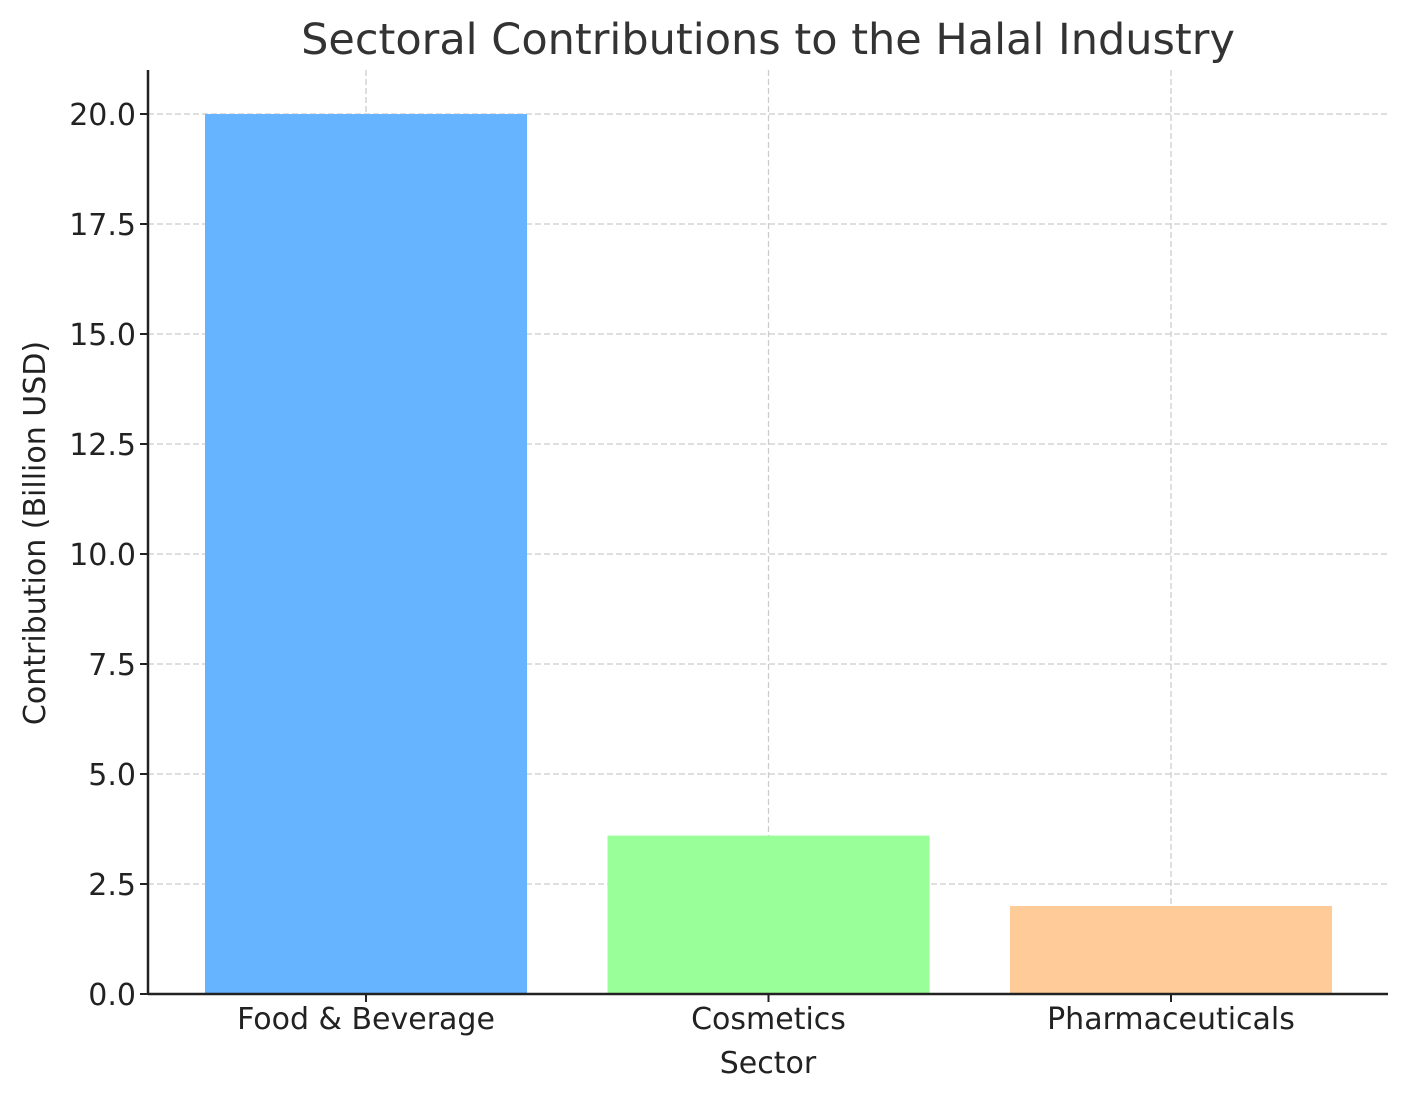 Image resolution: width=1408 pixels, height=1105 pixels. I want to click on bar-cosmetics, so click(768, 914).